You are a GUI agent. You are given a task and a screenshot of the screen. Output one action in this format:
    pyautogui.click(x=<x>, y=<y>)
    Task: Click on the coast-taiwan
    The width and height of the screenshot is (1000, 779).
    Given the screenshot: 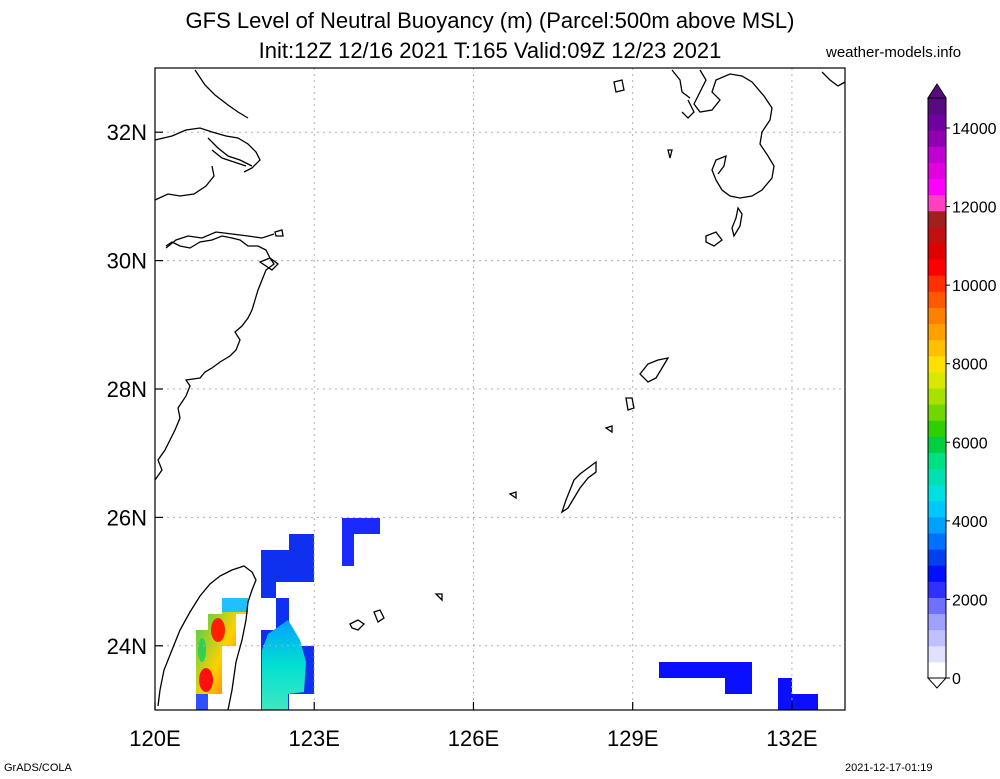 What is the action you would take?
    pyautogui.click(x=207, y=638)
    